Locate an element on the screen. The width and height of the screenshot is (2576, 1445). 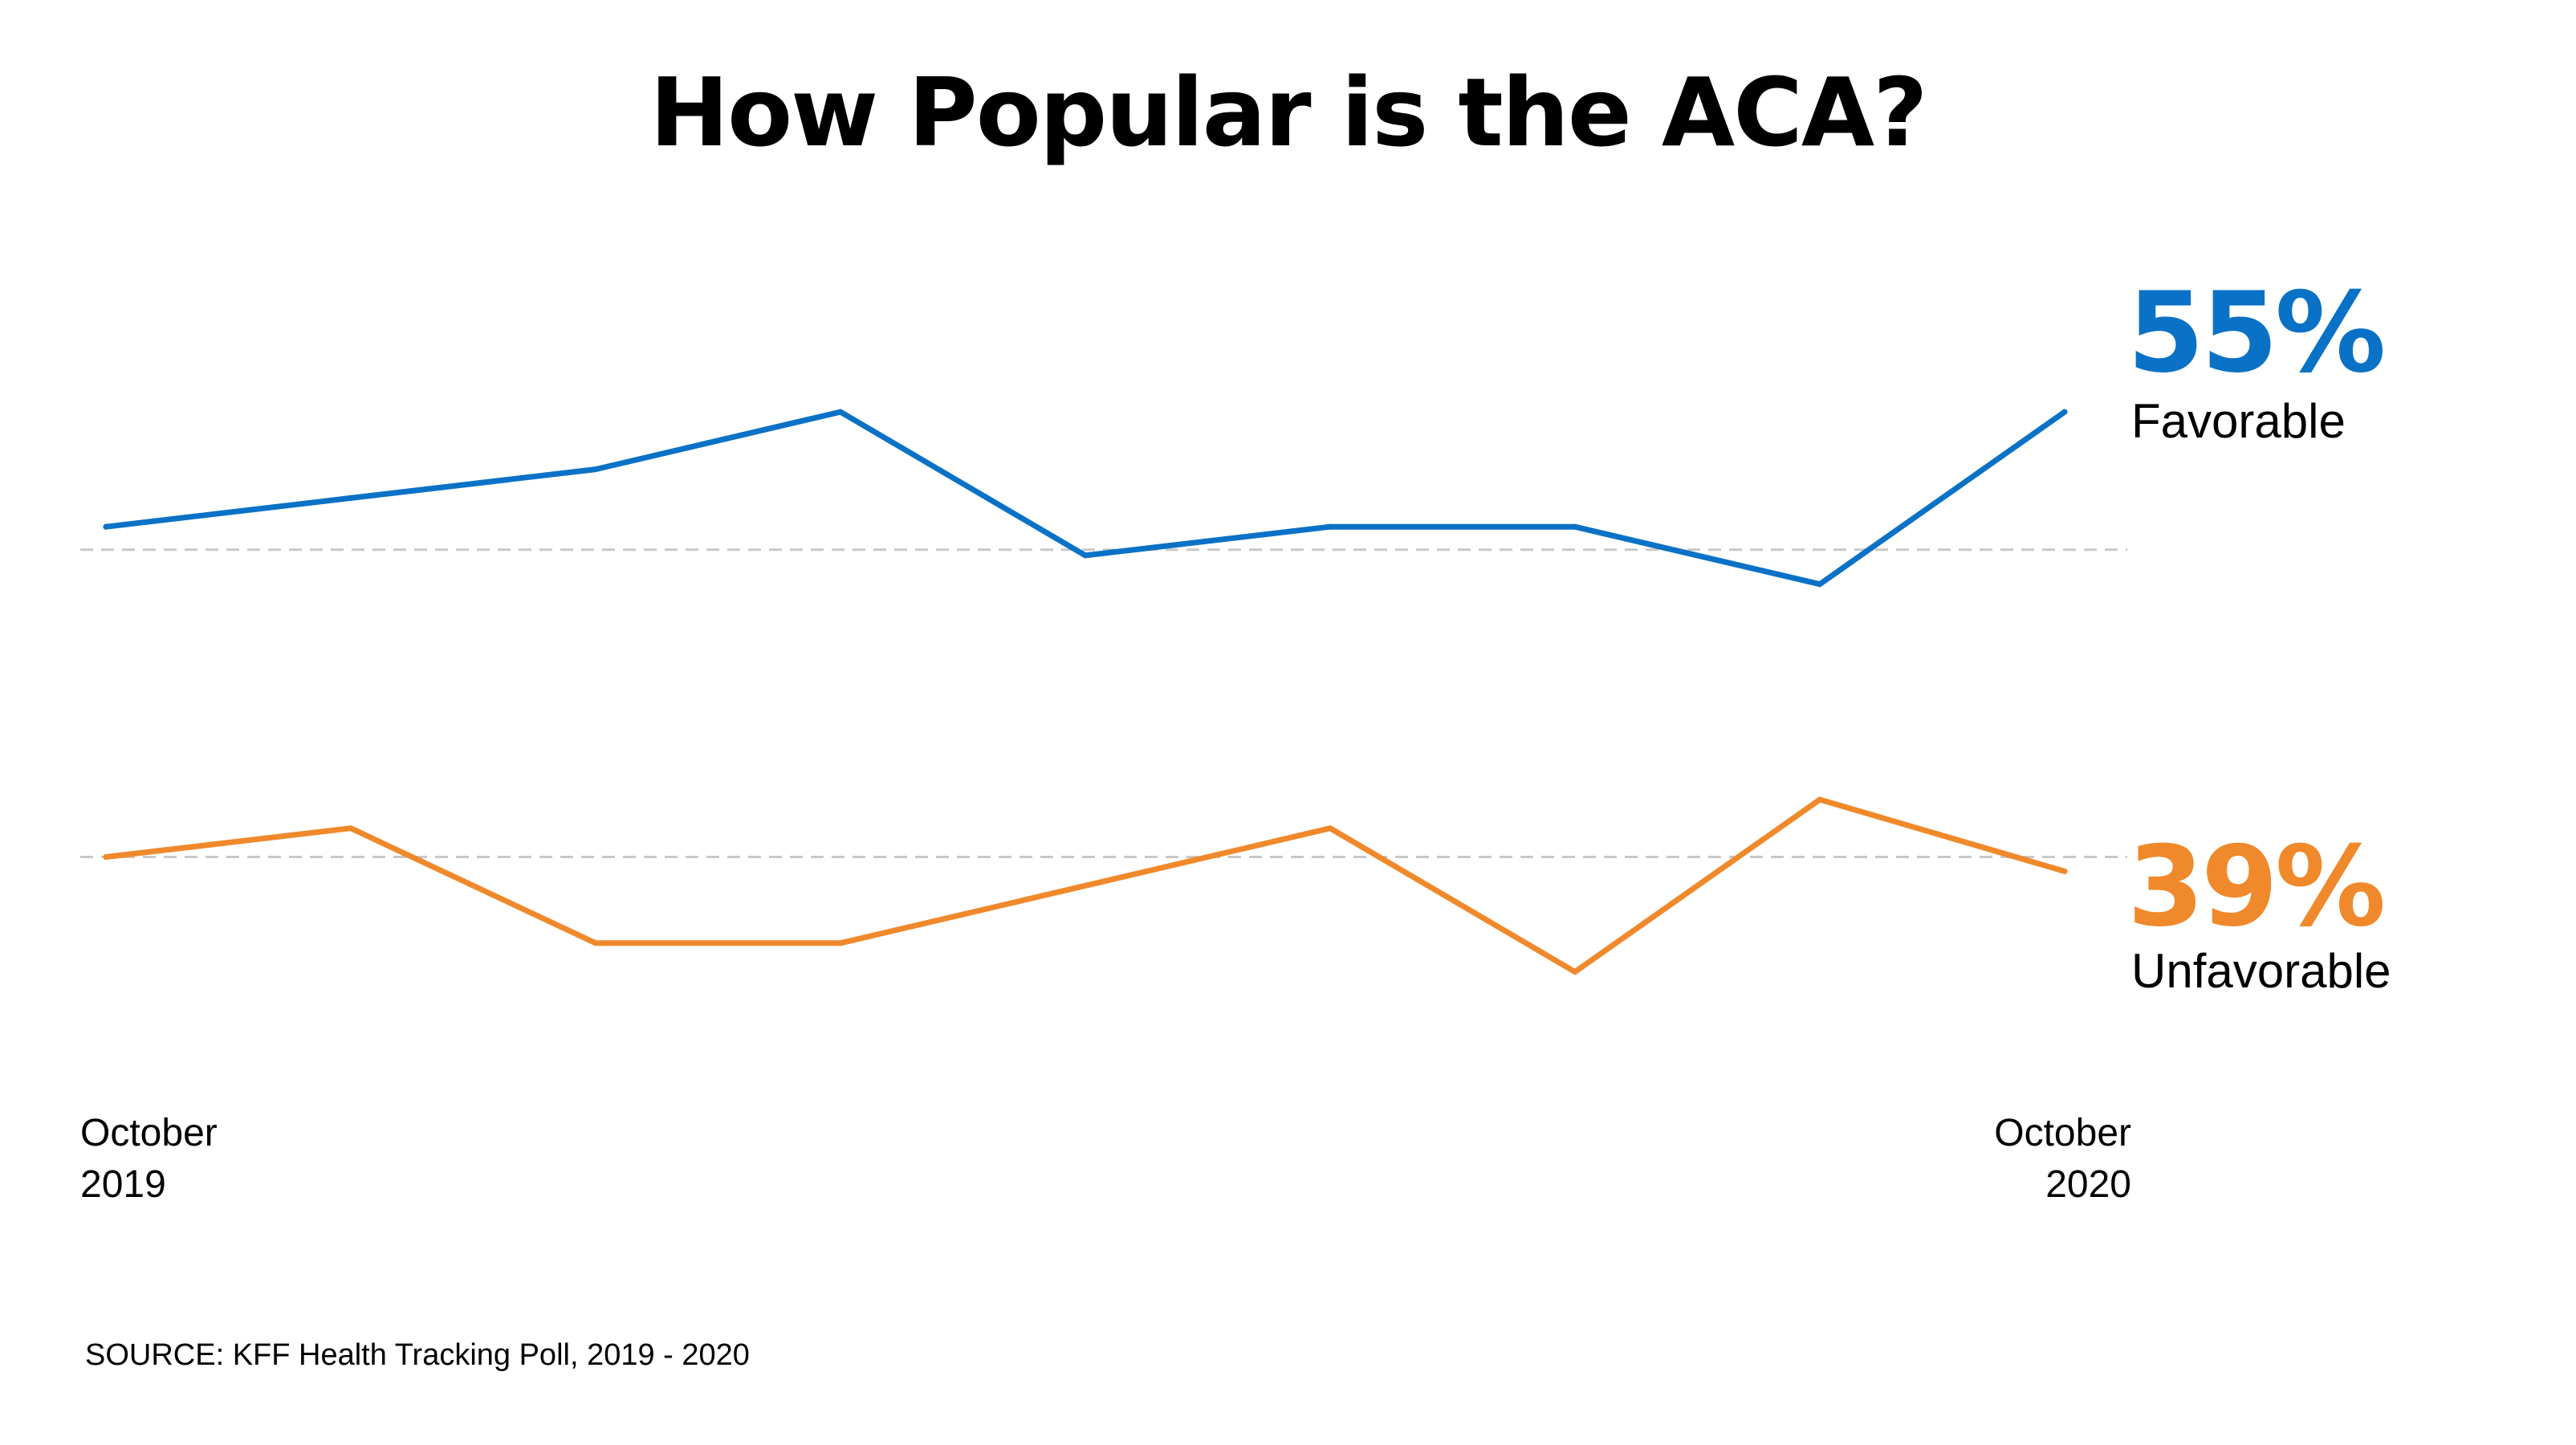
x-axis-start-month: October is located at coordinates (149, 1133).